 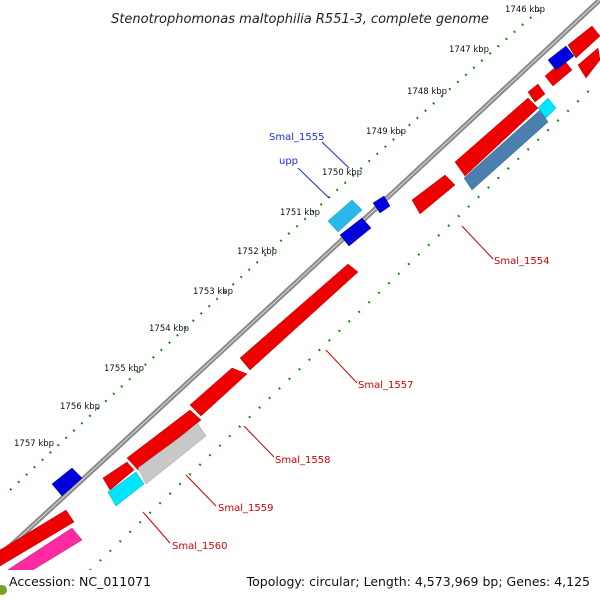 What do you see at coordinates (302, 460) in the screenshot?
I see `gene-label-smal-1558: Smal_1558` at bounding box center [302, 460].